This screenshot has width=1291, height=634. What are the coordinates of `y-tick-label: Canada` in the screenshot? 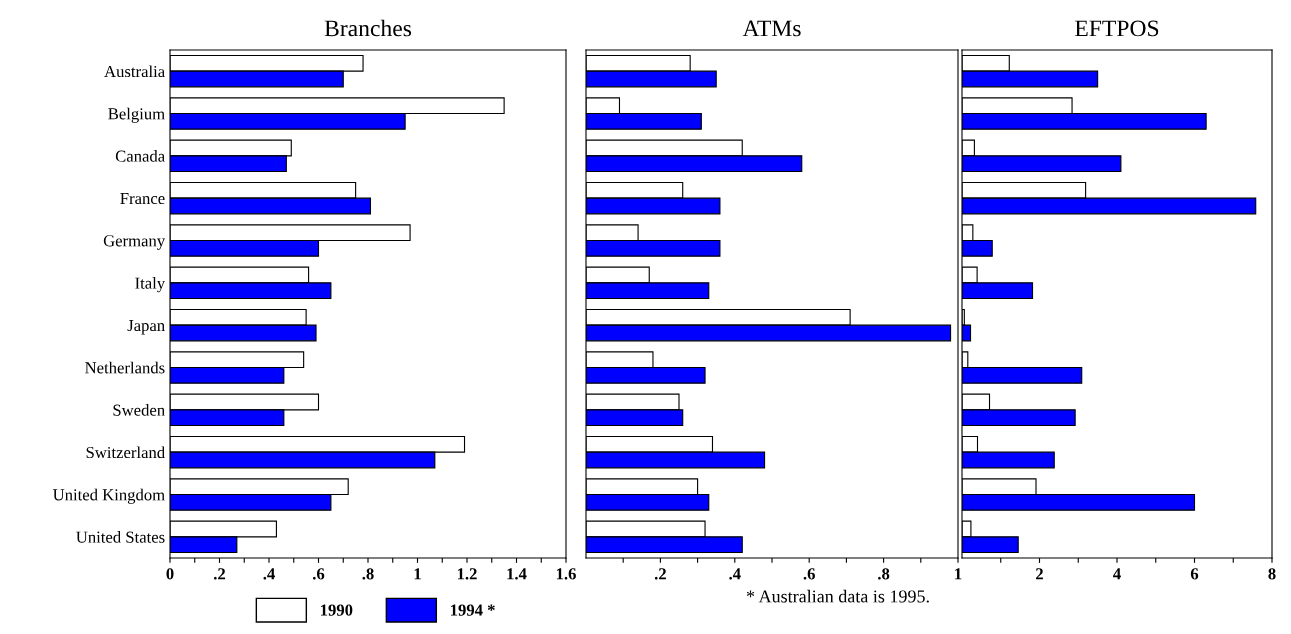 It's located at (140, 156).